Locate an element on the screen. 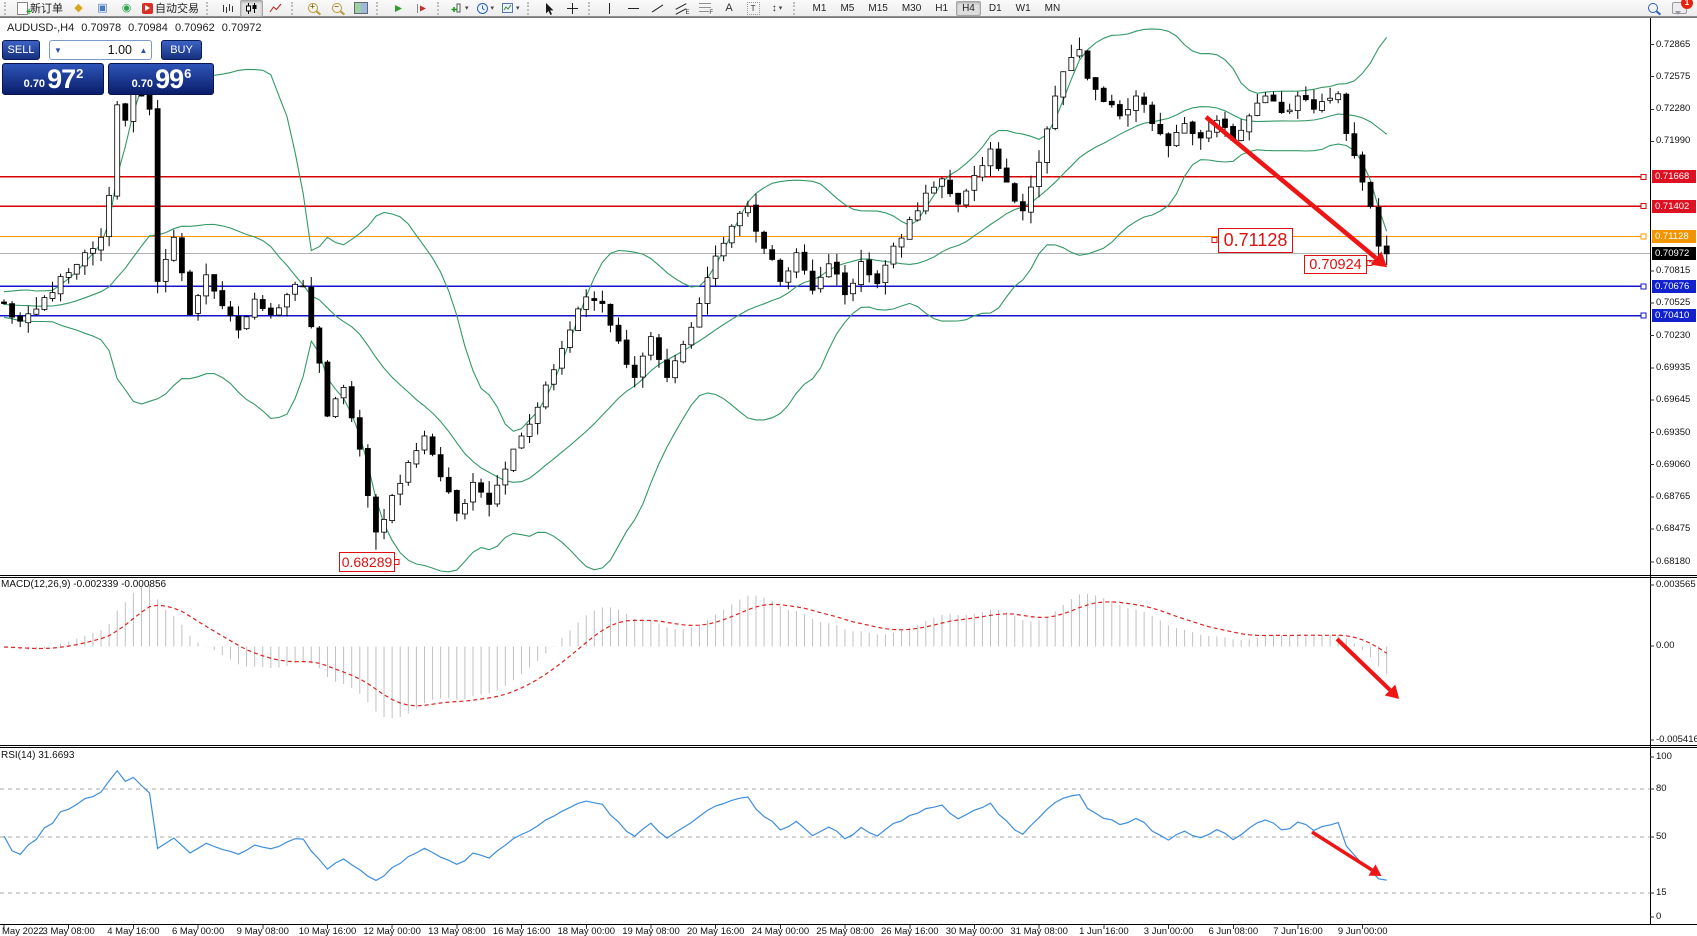  market-watch-button: ◆ is located at coordinates (78, 8).